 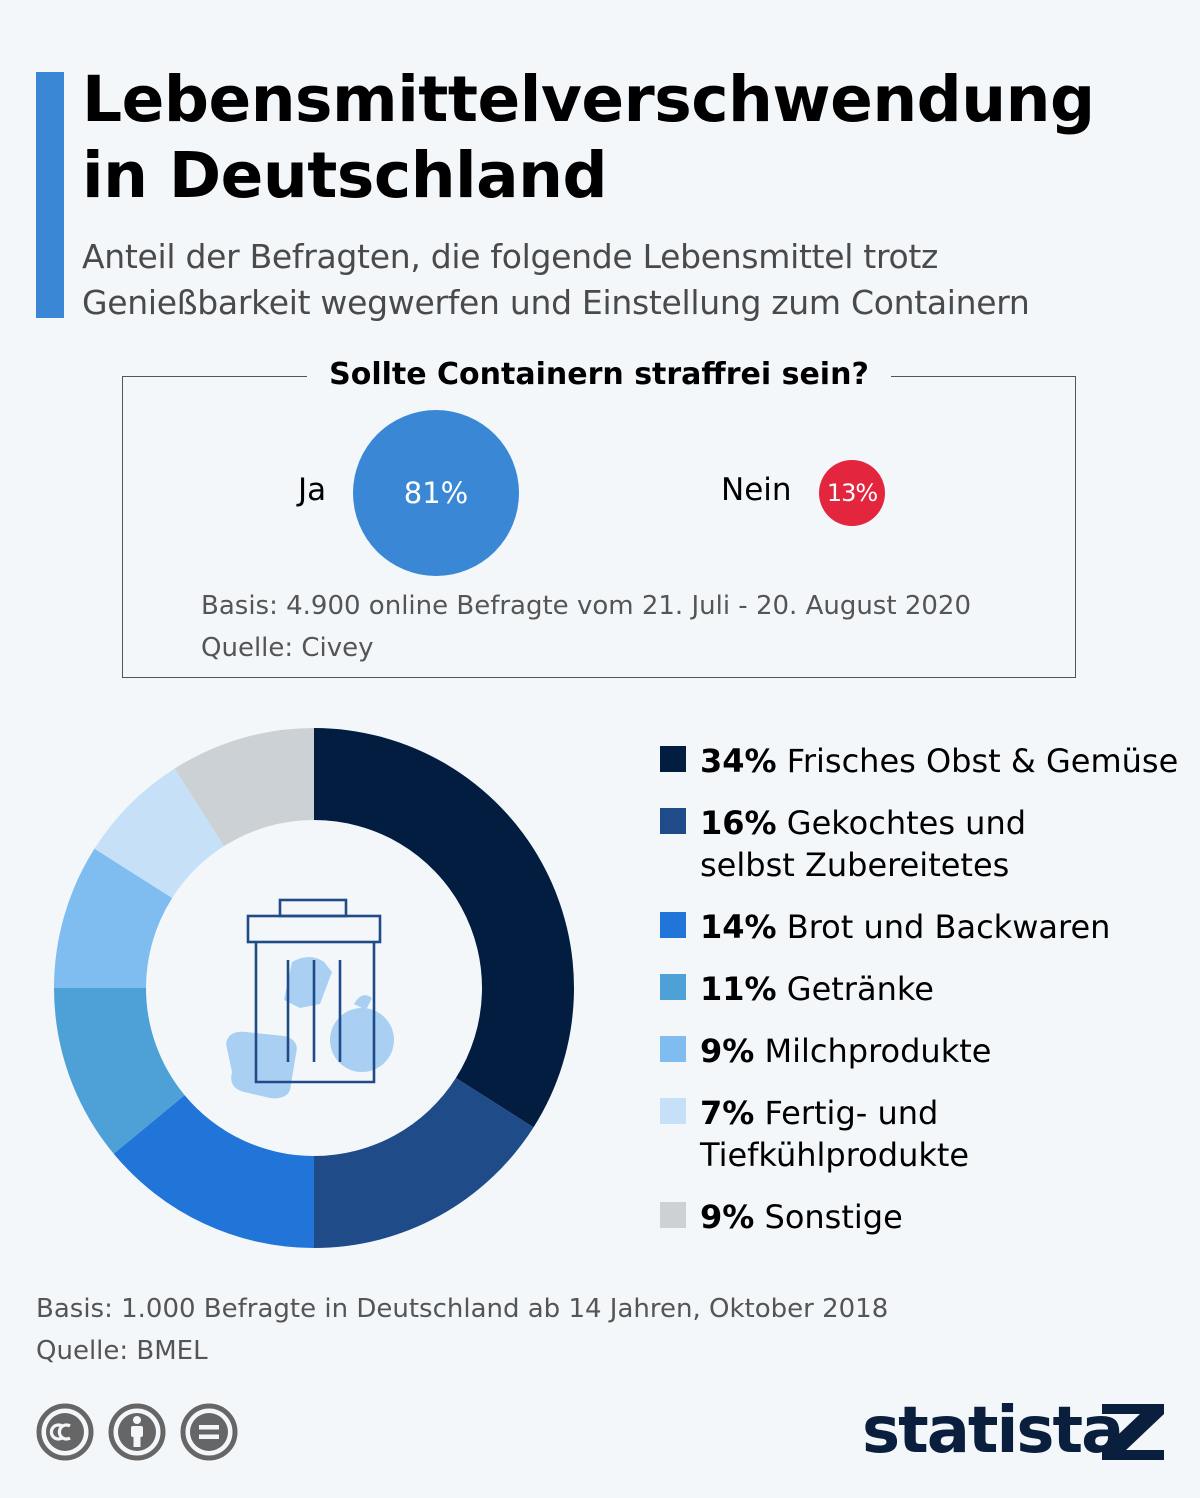 I want to click on legend-label: Sonstige, so click(x=833, y=1217).